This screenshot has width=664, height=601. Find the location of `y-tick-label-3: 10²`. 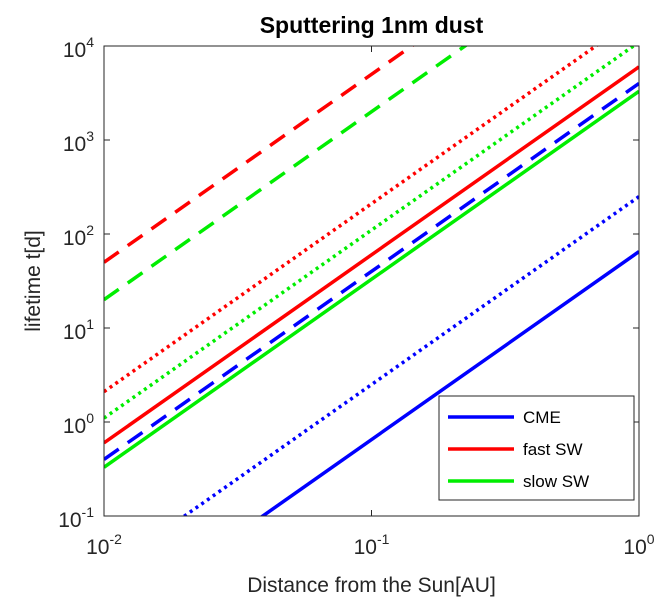

y-tick-label-3: 10² is located at coordinates (78, 236).